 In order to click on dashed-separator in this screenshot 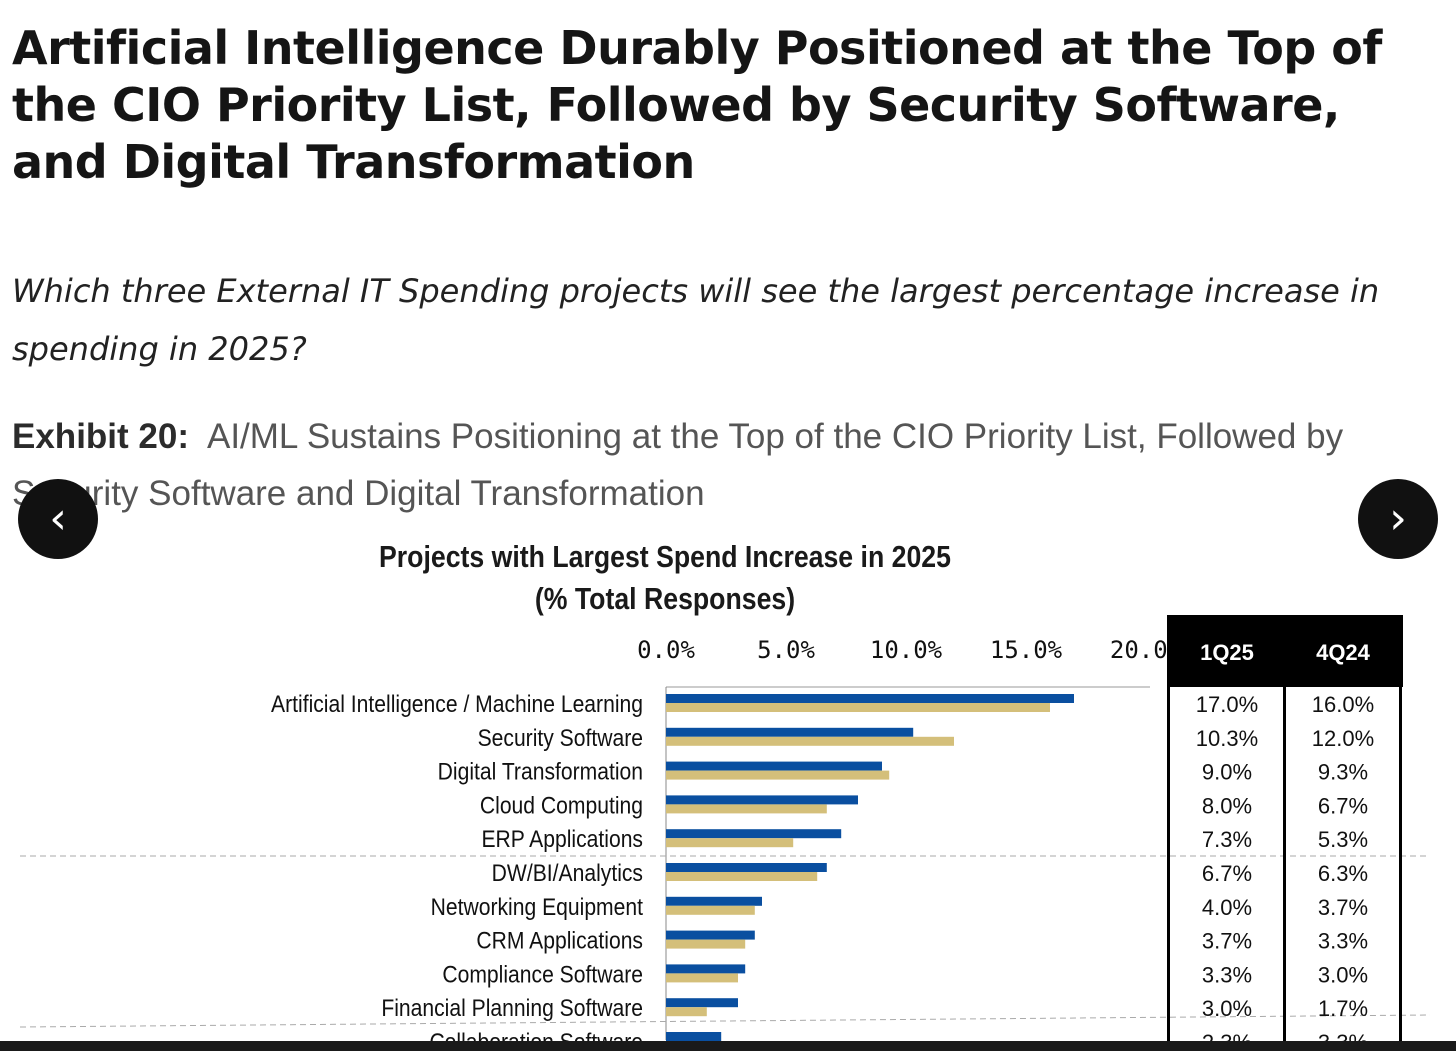, I will do `click(725, 1021)`.